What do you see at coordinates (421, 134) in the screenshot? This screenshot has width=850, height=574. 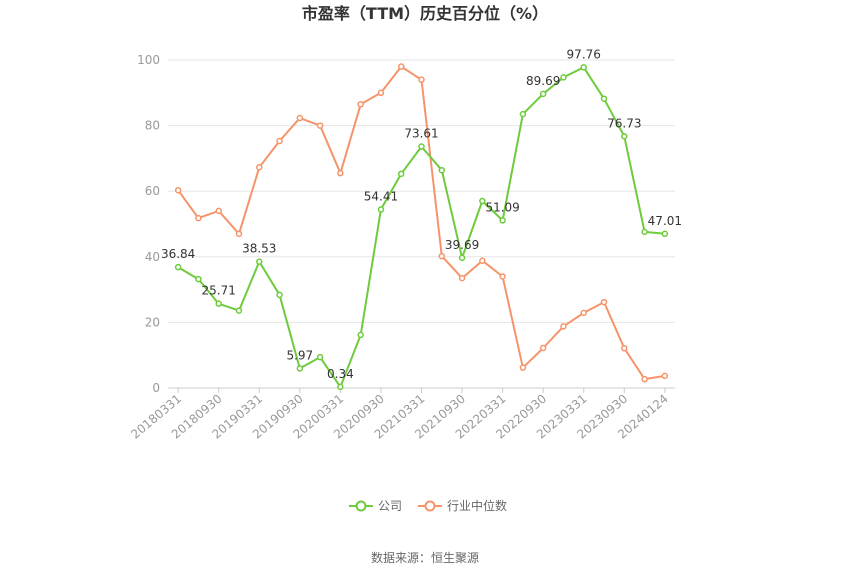 I see `data-label: 73.61` at bounding box center [421, 134].